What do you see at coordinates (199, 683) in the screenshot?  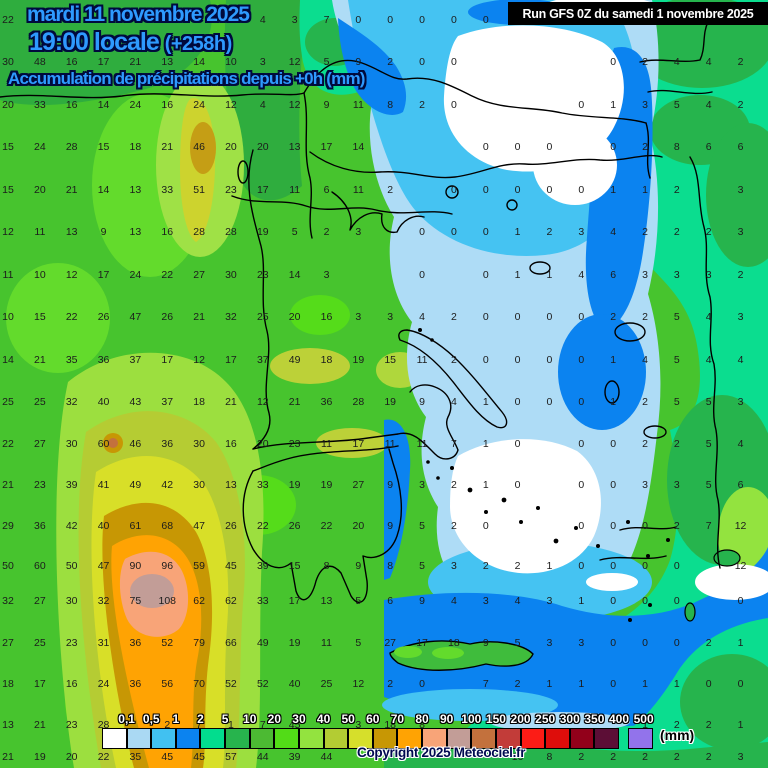 I see `grid-value: 70` at bounding box center [199, 683].